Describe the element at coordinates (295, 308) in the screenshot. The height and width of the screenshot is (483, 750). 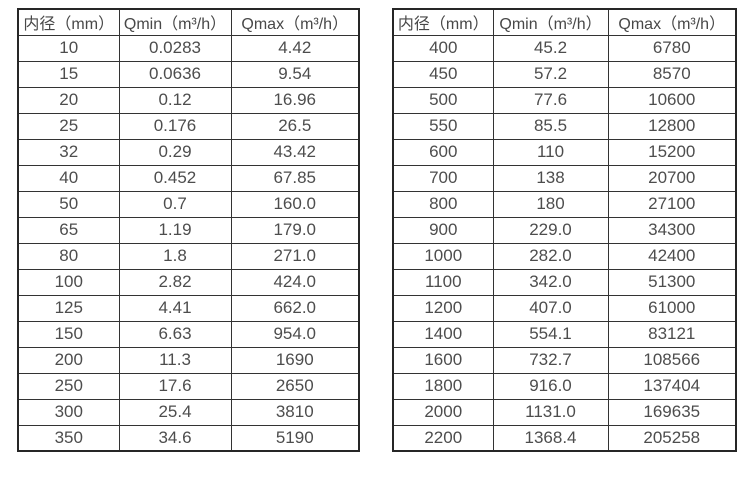
I see `table-cell: 662.0` at that location.